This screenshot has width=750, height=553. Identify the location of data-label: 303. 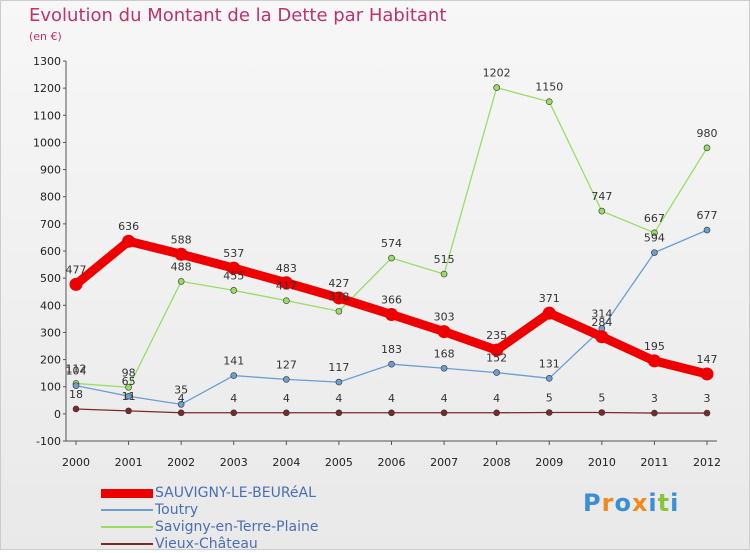
(444, 317).